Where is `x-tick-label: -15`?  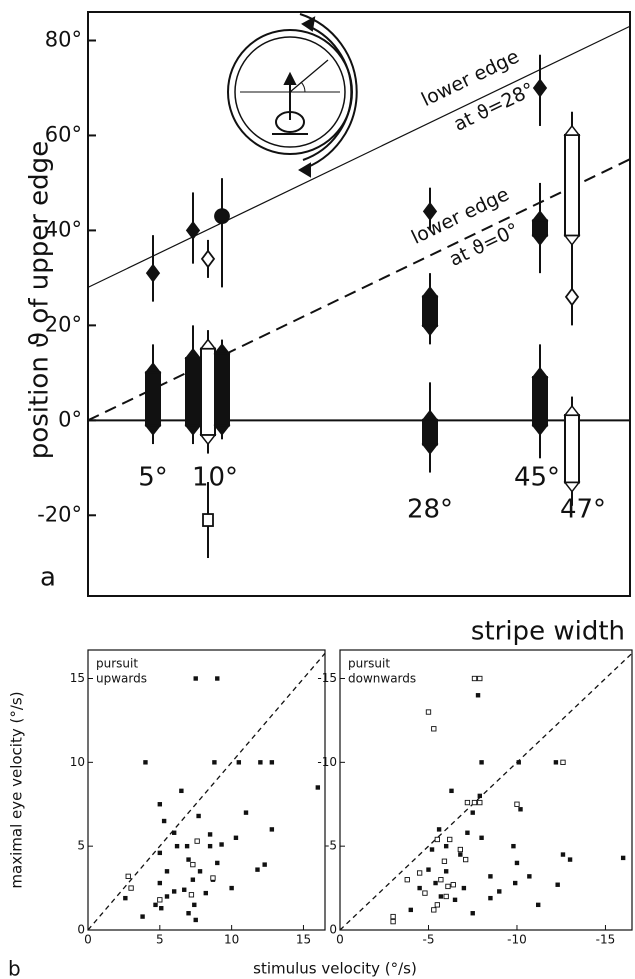
x-tick-label: -15 is located at coordinates (606, 940).